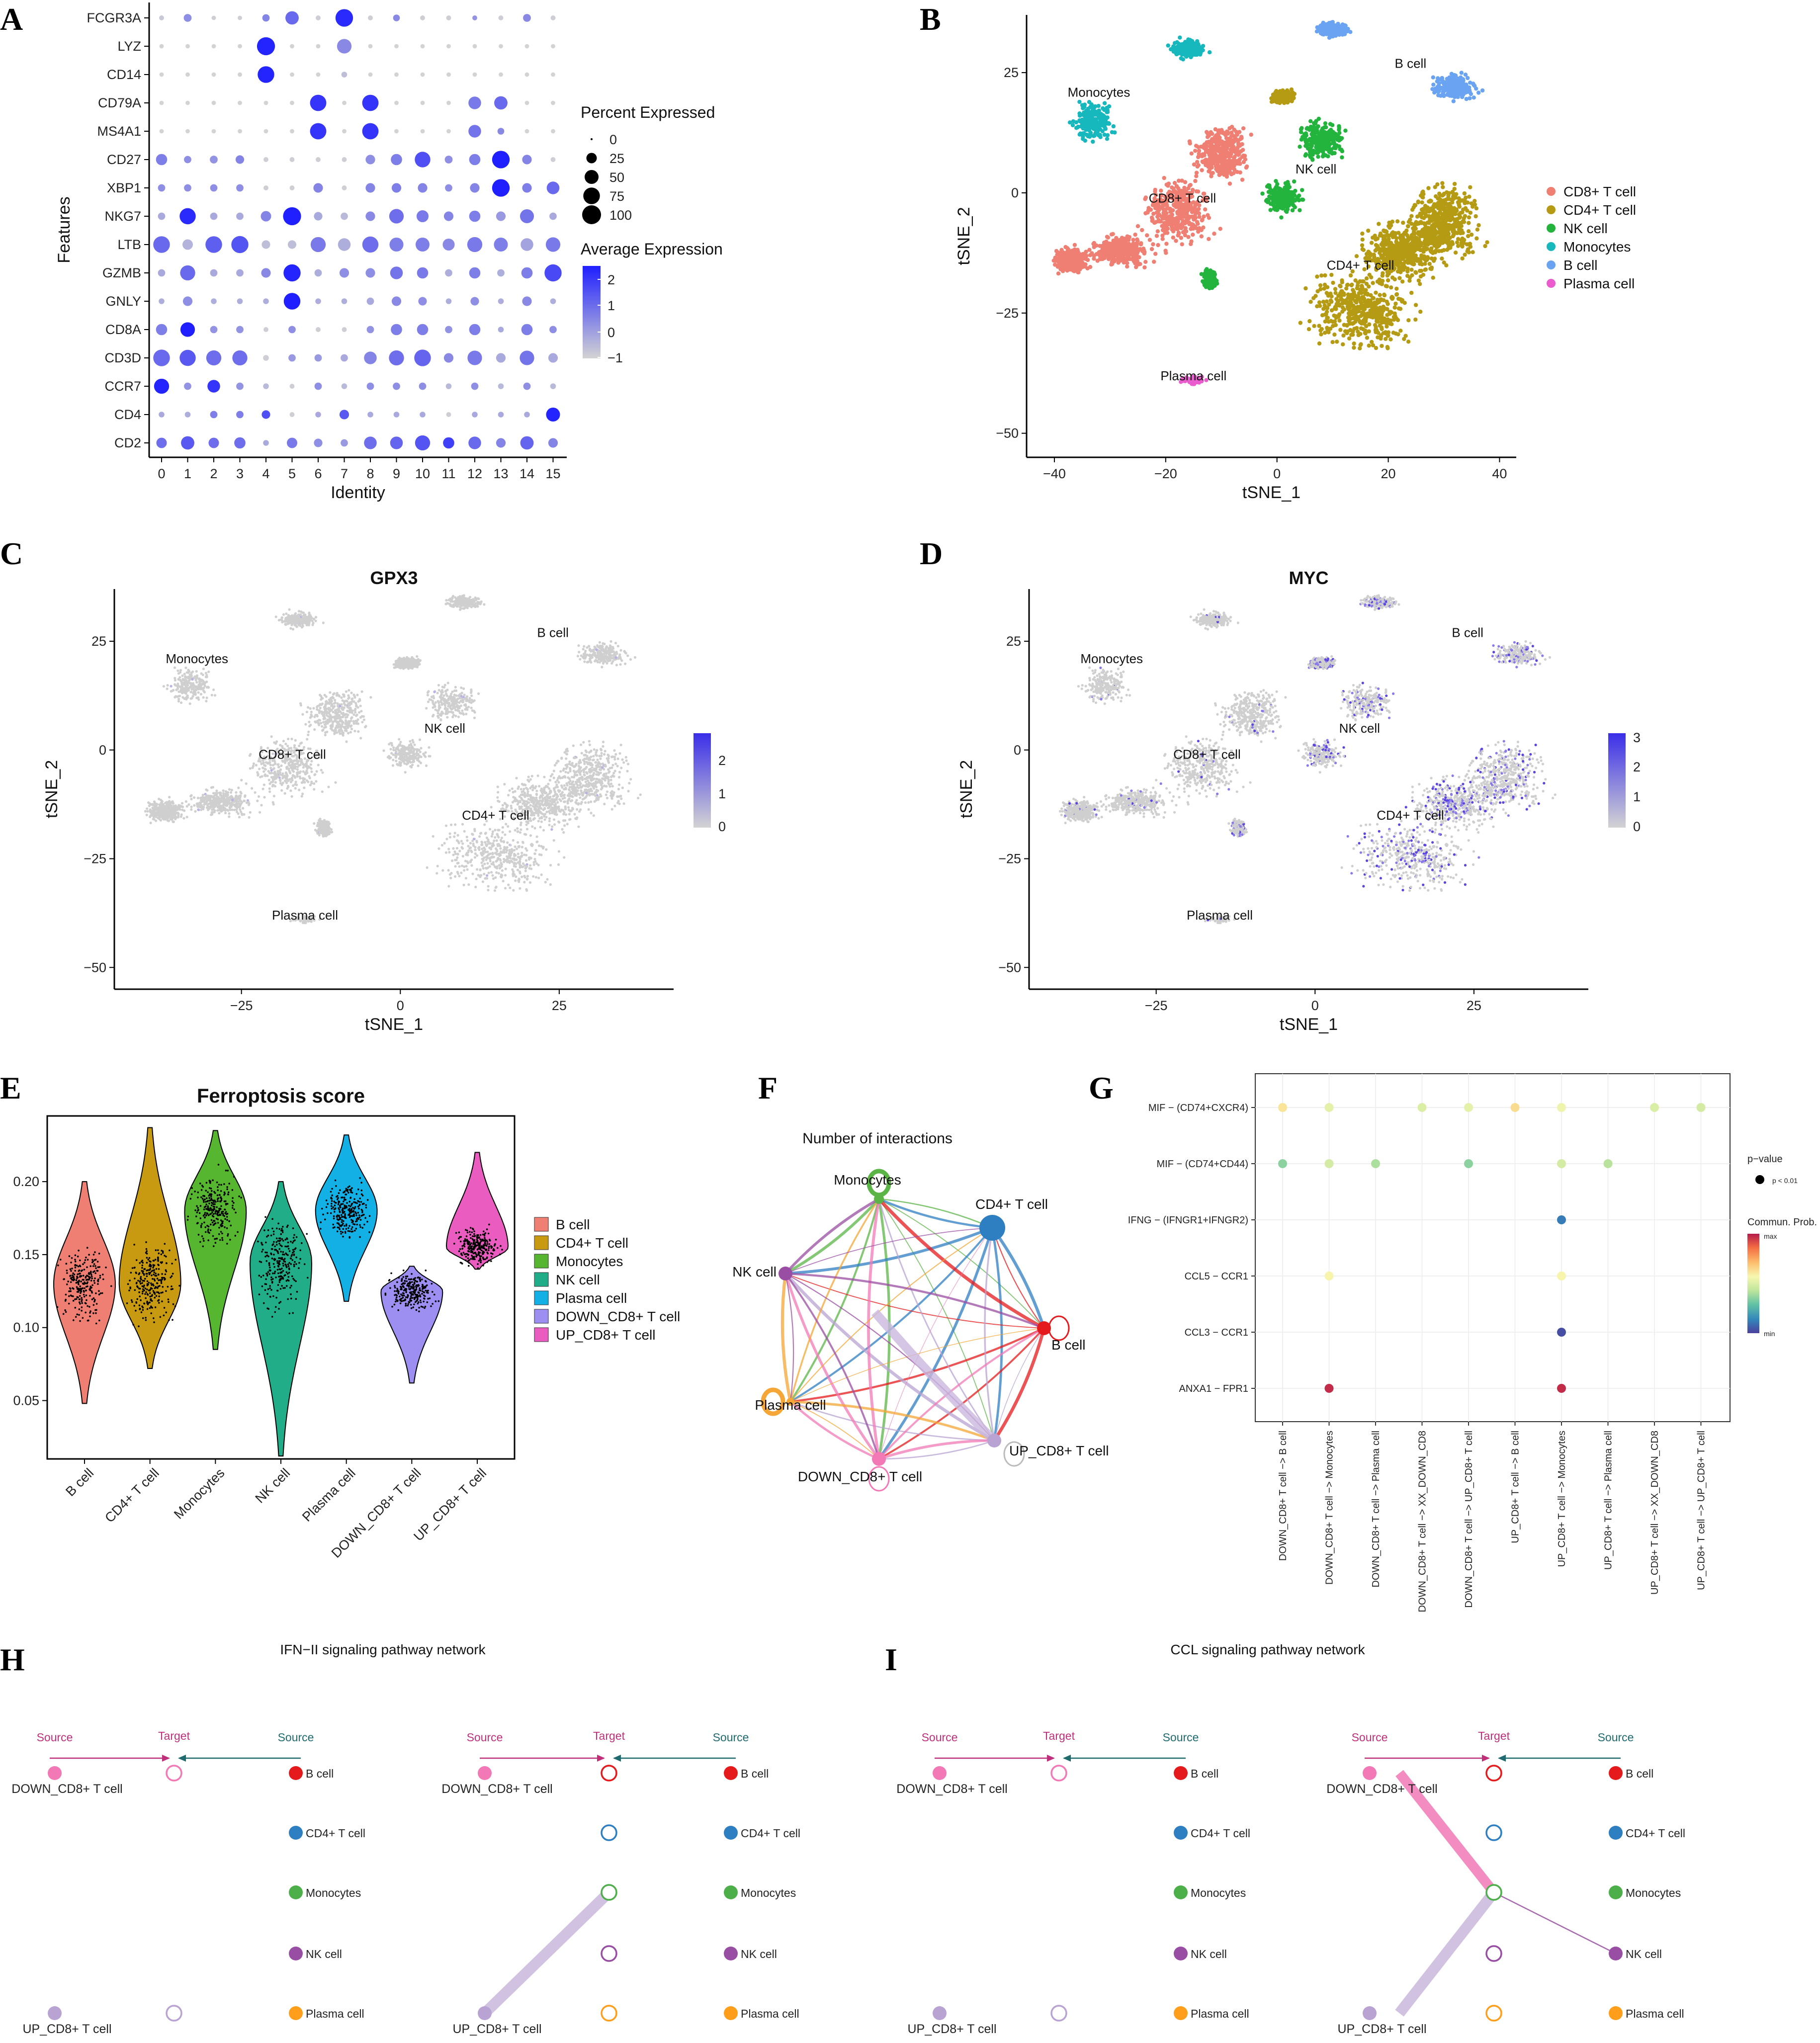 The height and width of the screenshot is (2043, 1820). I want to click on a-feature-label: CD2, so click(128, 443).